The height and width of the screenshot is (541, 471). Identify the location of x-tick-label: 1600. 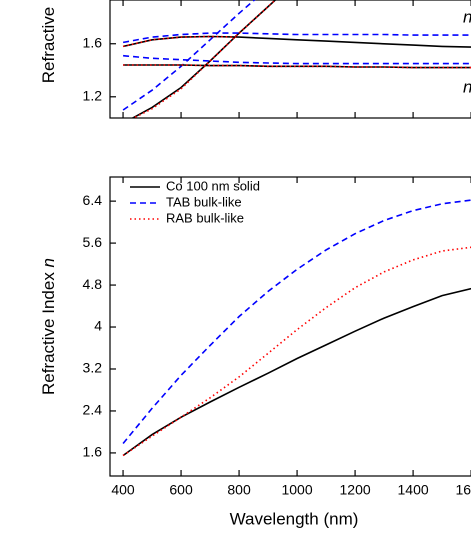
(463, 490).